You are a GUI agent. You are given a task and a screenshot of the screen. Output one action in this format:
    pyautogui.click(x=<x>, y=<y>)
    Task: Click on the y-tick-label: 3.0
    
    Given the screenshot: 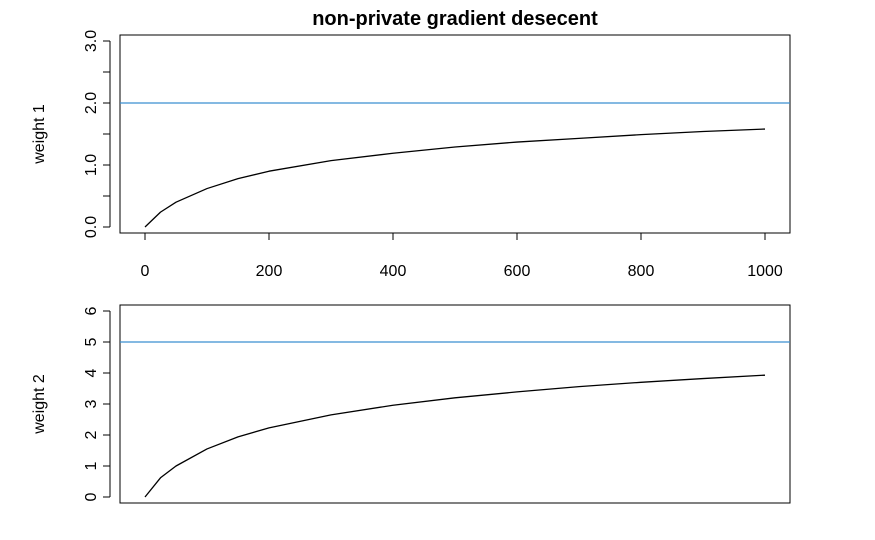 What is the action you would take?
    pyautogui.click(x=91, y=41)
    